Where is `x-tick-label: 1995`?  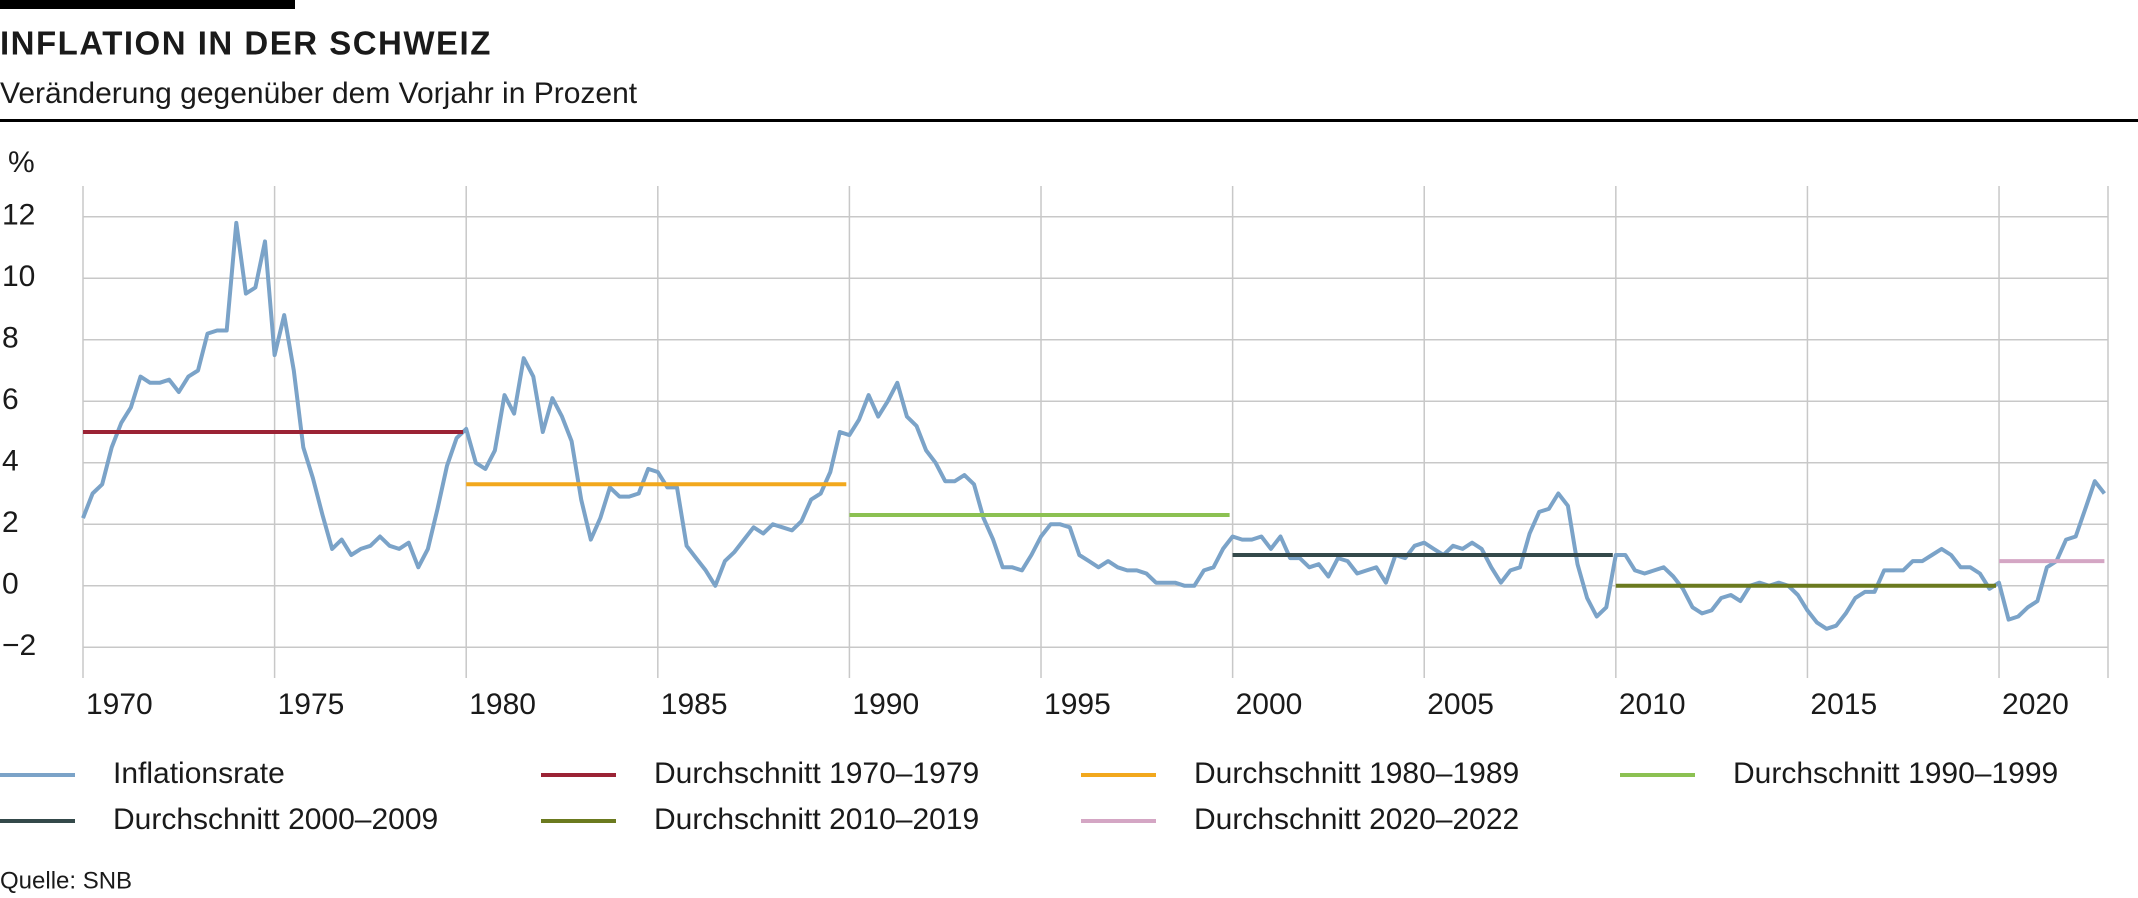
x-tick-label: 1995 is located at coordinates (1077, 704).